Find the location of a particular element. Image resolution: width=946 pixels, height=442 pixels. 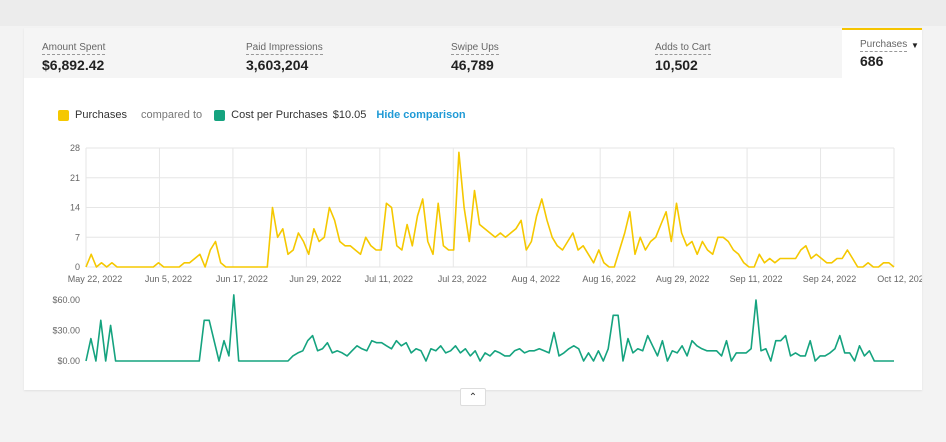

top-band is located at coordinates (473, 13).